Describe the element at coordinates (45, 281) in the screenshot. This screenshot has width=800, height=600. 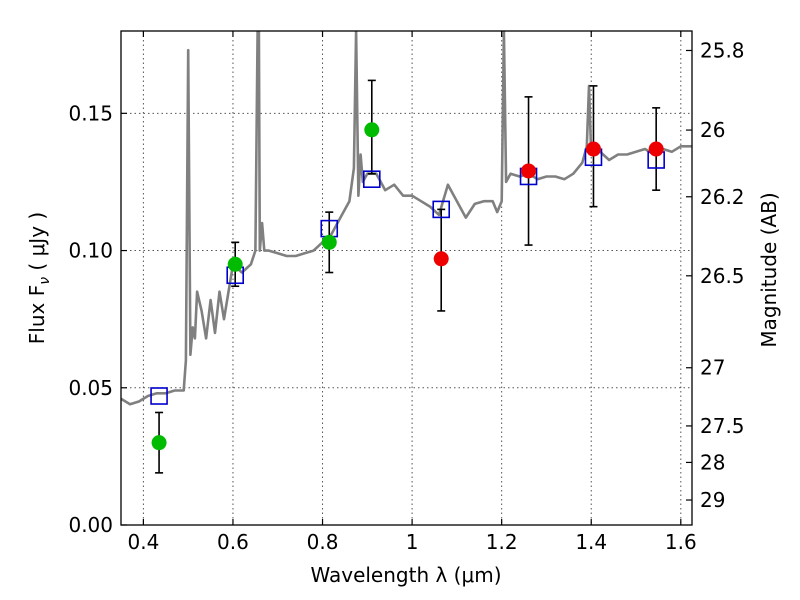
I see `y-axis-label-subscript: ν` at that location.